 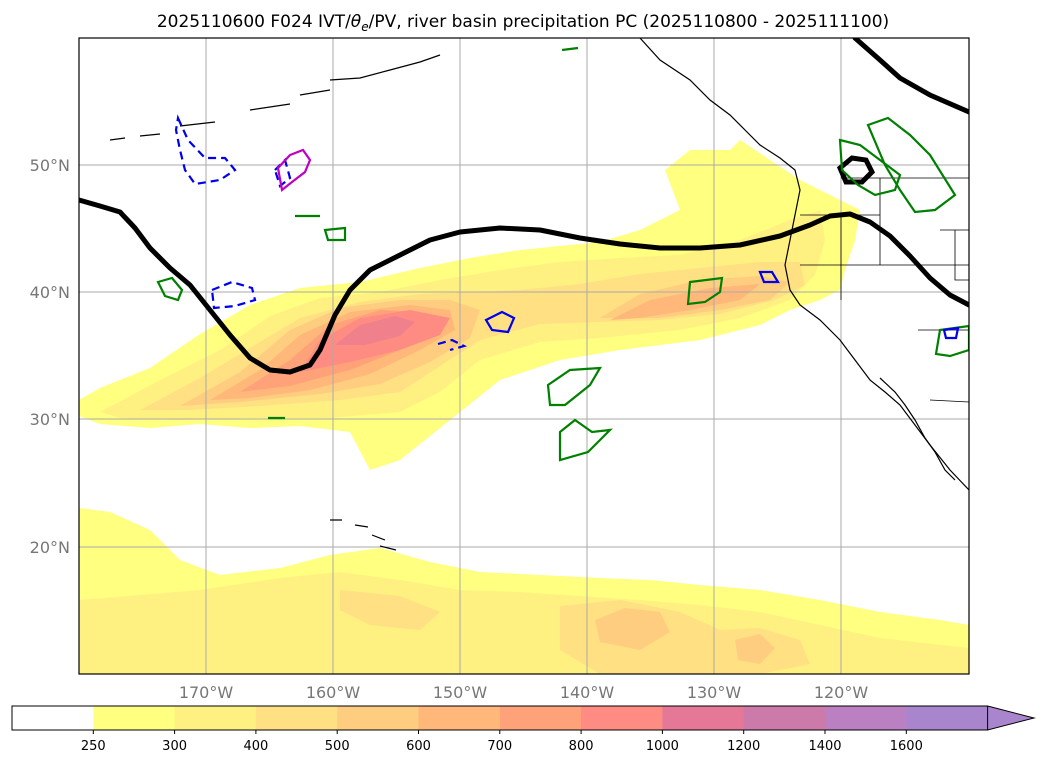 I want to click on ivt-600-east, so click(x=685, y=302).